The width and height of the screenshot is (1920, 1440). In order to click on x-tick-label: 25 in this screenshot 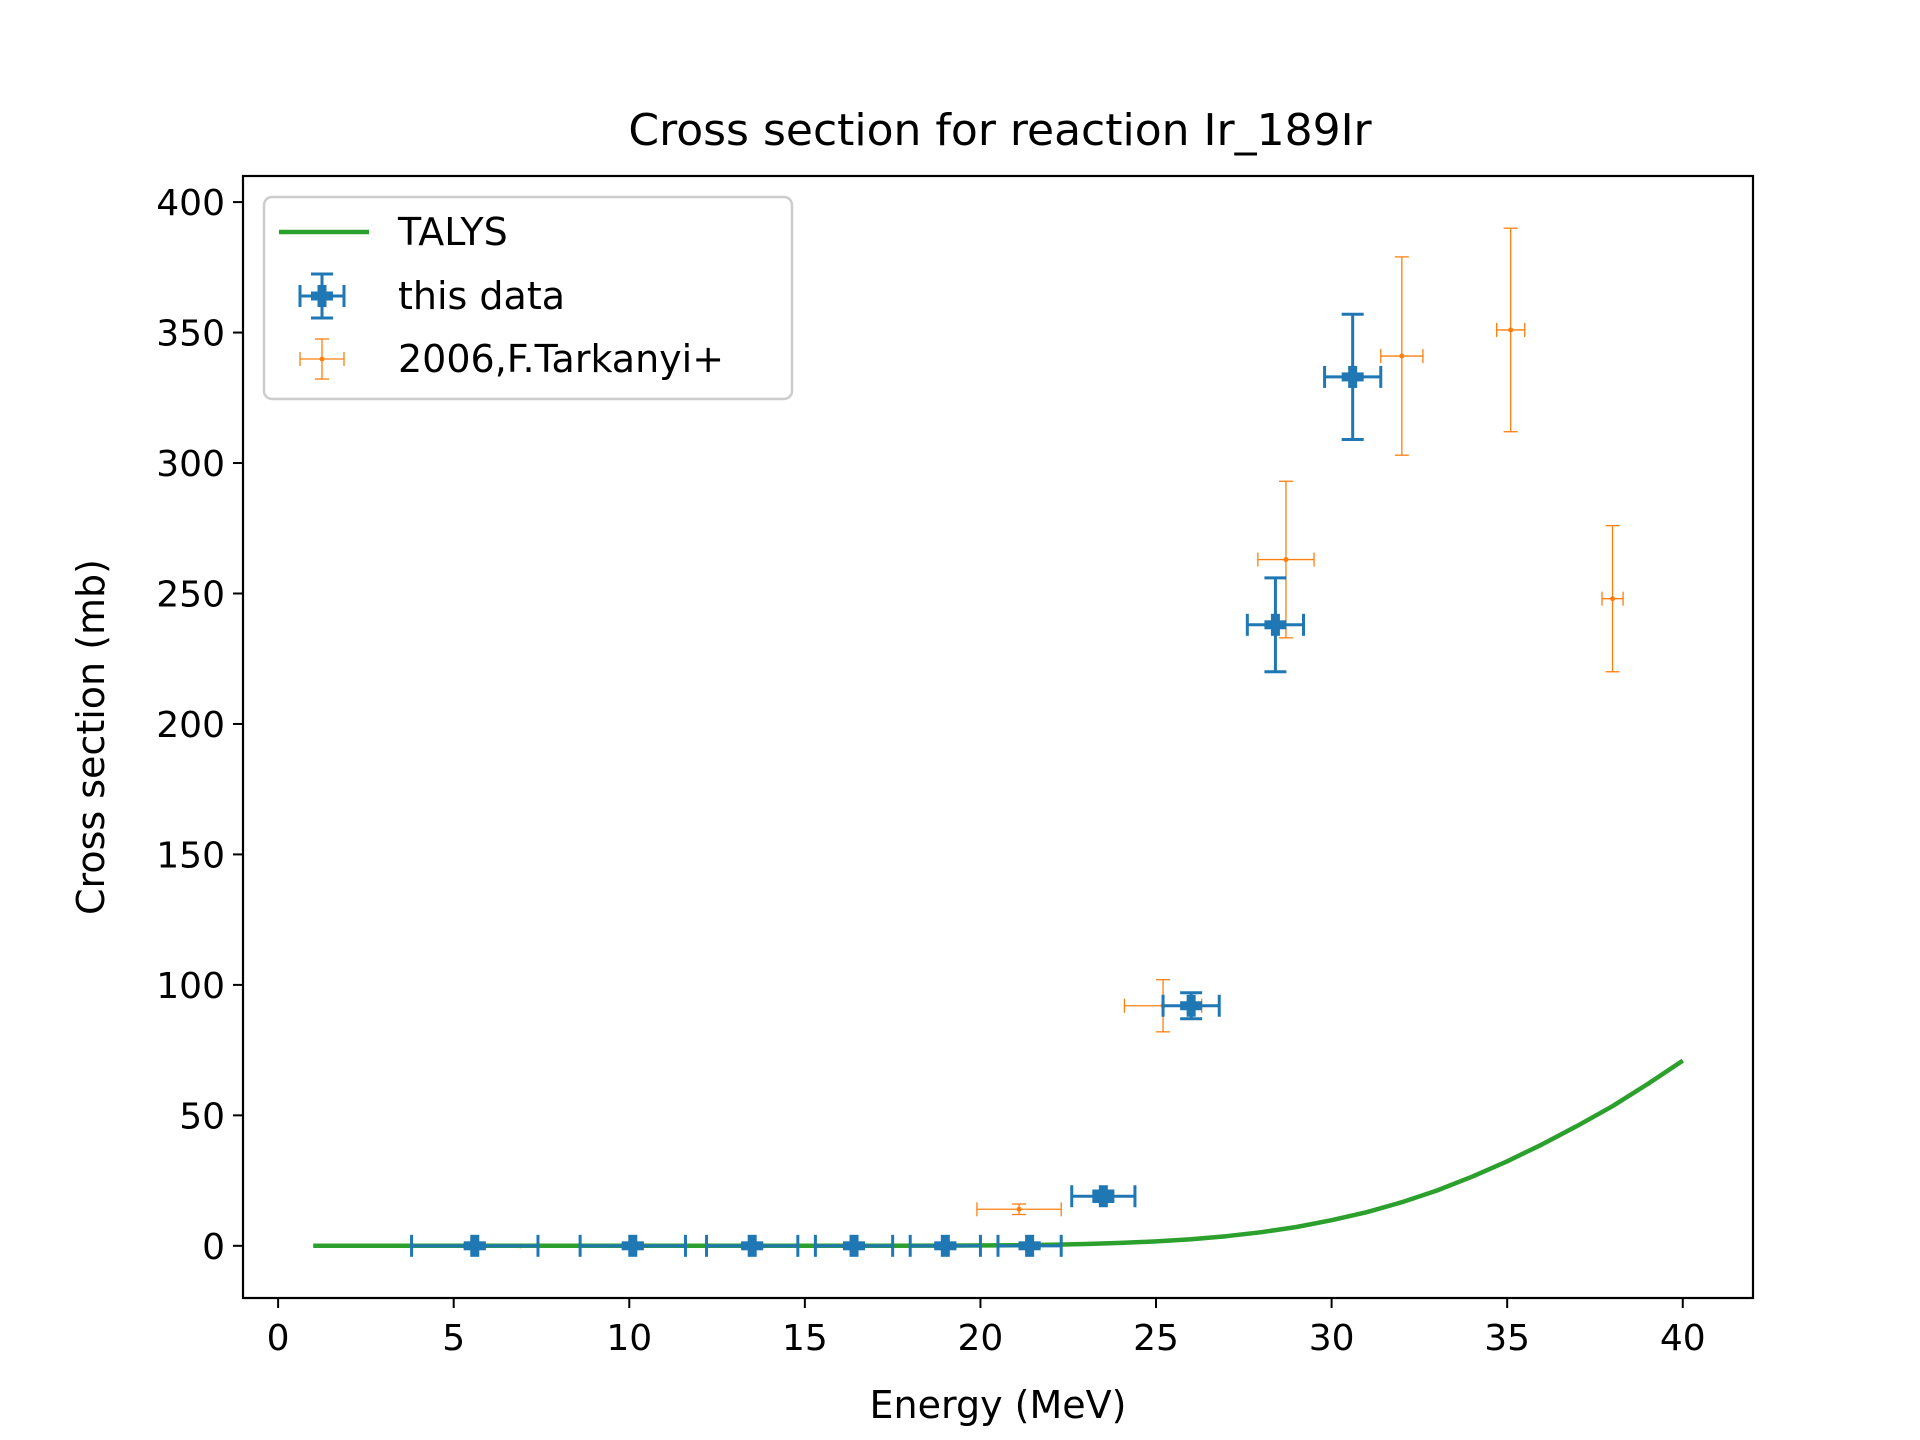, I will do `click(1156, 1338)`.